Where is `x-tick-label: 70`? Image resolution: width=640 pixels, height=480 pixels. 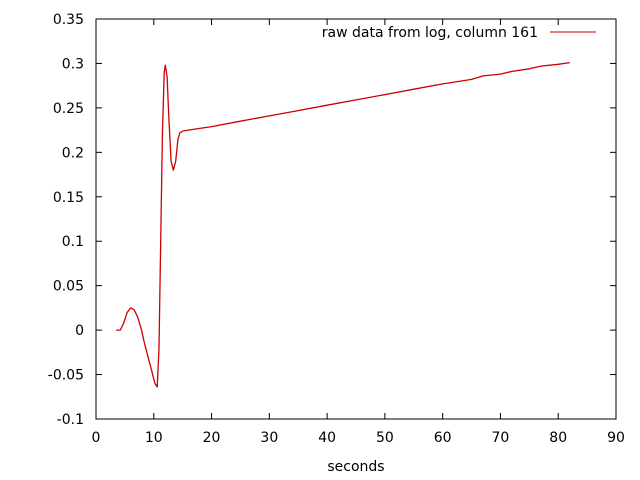
x-tick-label: 70 is located at coordinates (501, 438).